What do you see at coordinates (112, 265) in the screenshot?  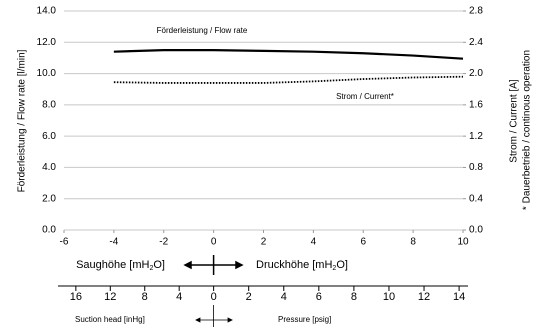 I see `label-part: Saughöhe [mH` at bounding box center [112, 265].